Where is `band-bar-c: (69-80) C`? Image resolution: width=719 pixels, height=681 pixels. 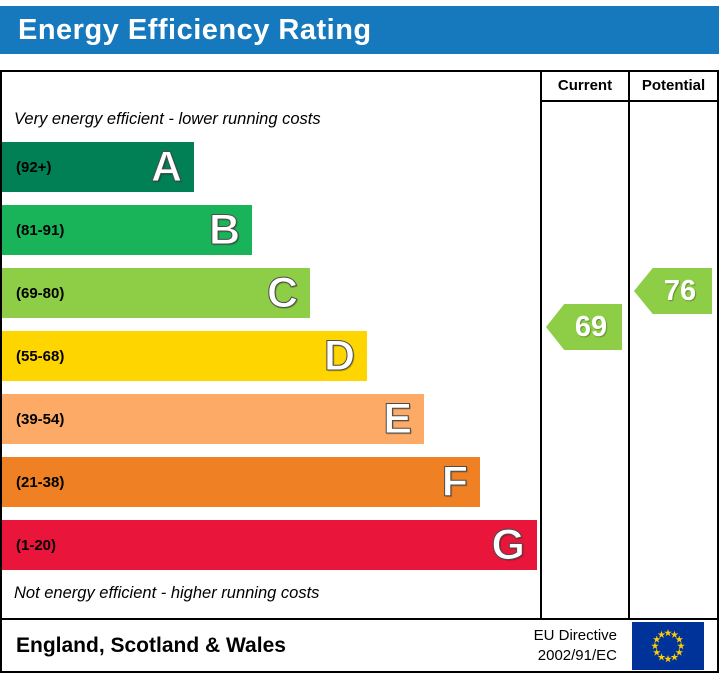
band-bar-c: (69-80) C is located at coordinates (156, 293).